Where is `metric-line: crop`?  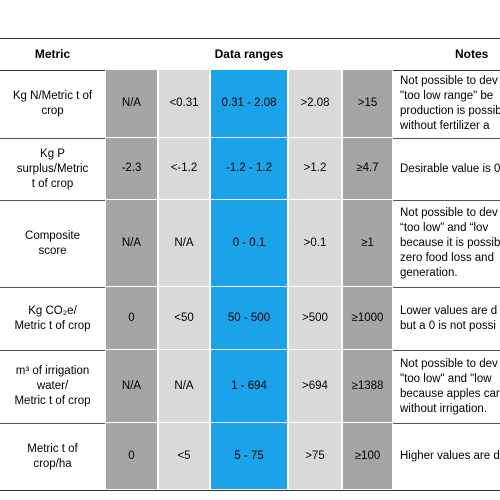 metric-line: crop is located at coordinates (52, 111).